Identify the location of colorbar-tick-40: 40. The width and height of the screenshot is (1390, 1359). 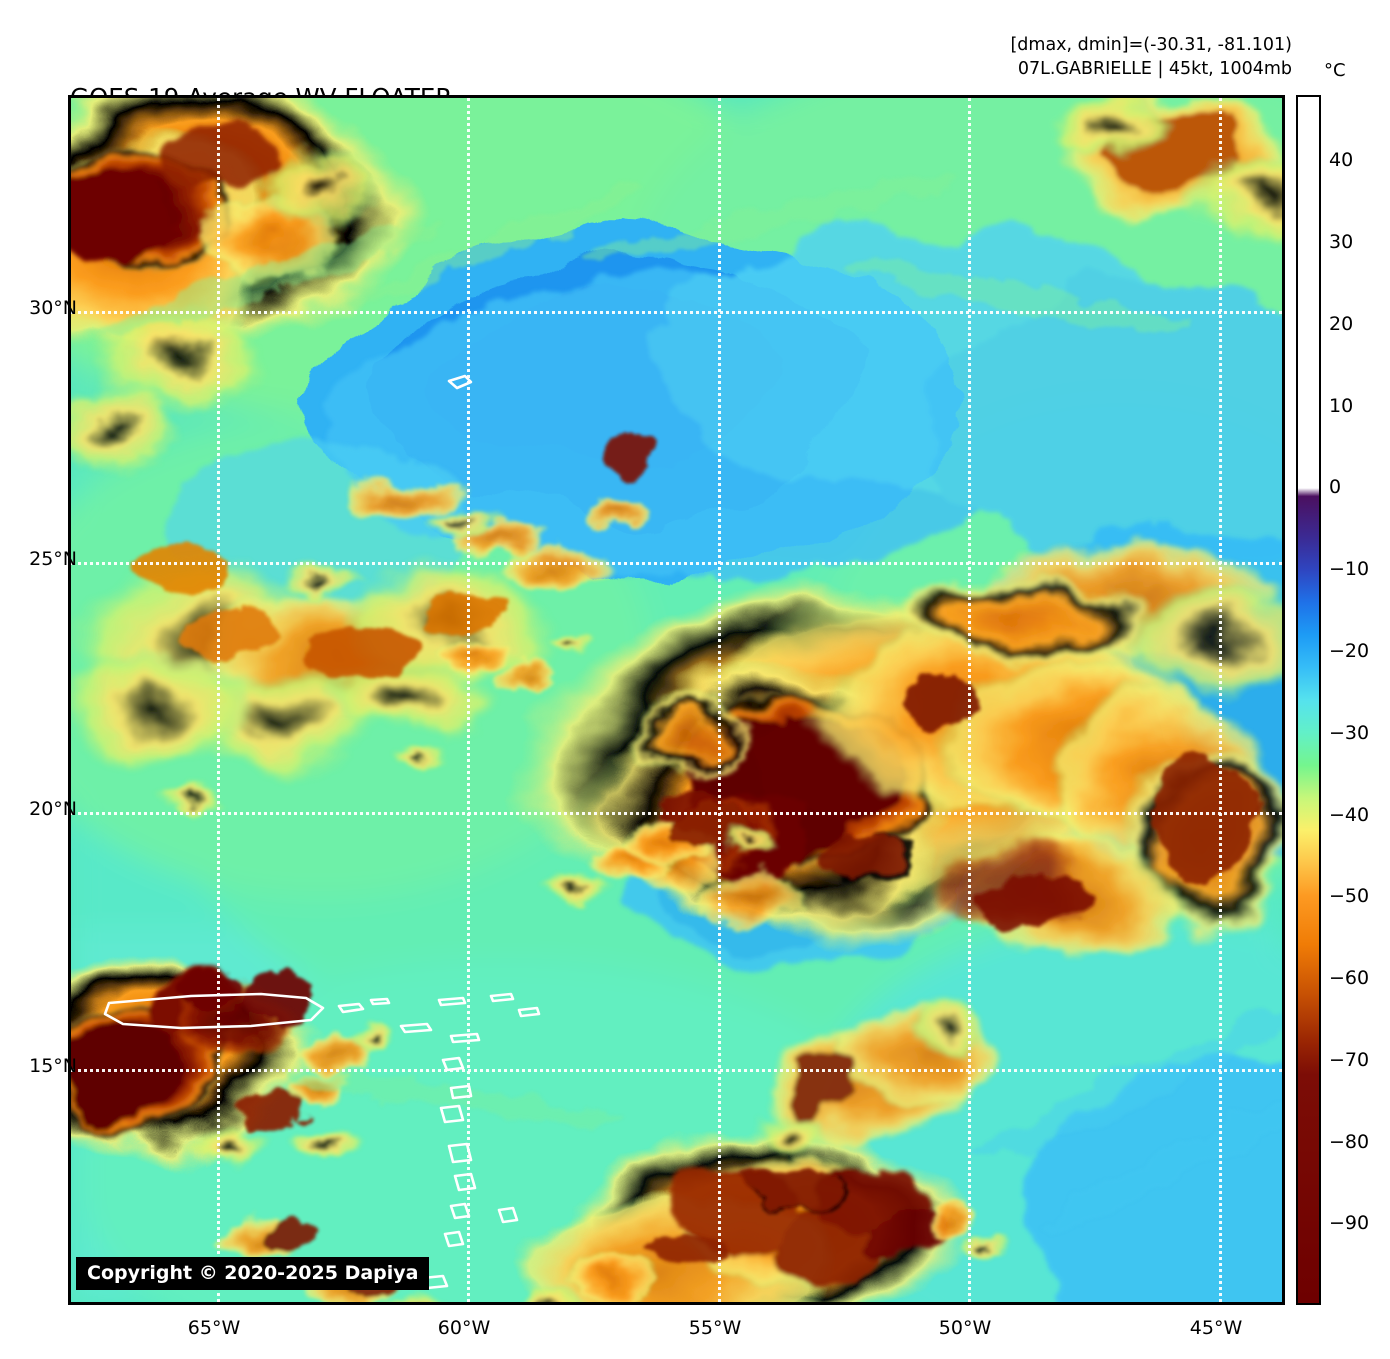
(1341, 160).